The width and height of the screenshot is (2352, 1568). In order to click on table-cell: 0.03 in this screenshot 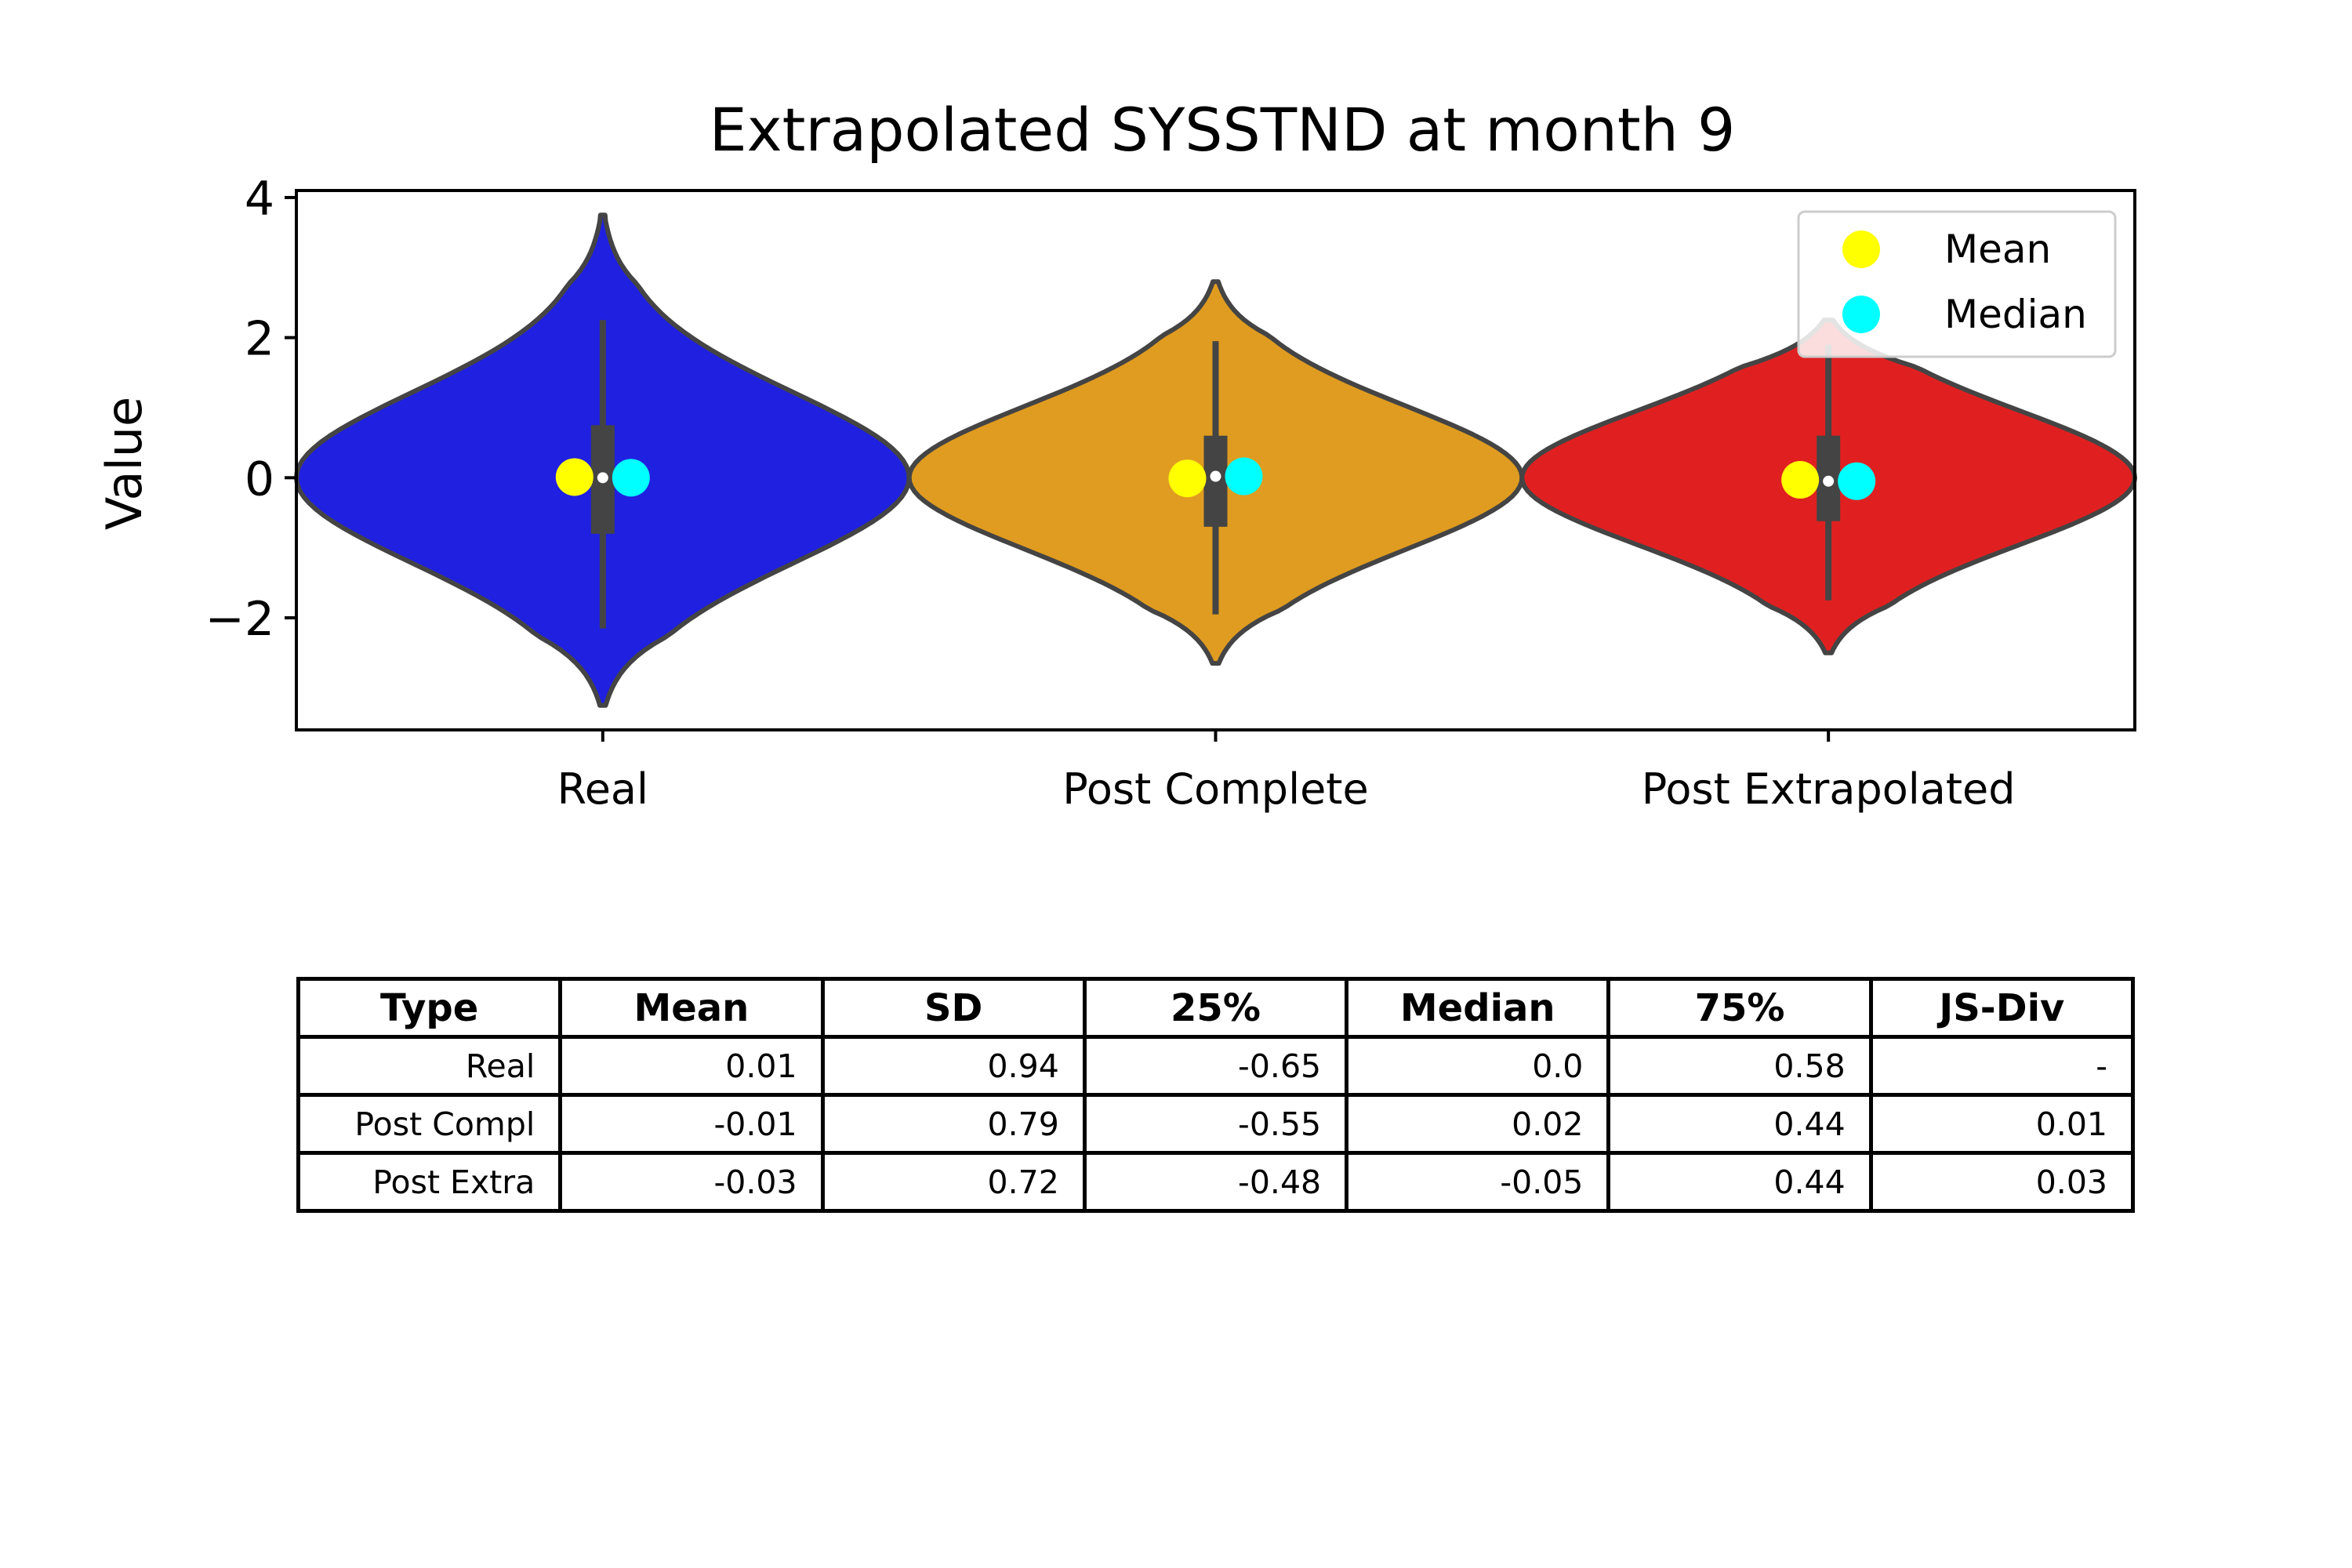, I will do `click(2002, 1182)`.